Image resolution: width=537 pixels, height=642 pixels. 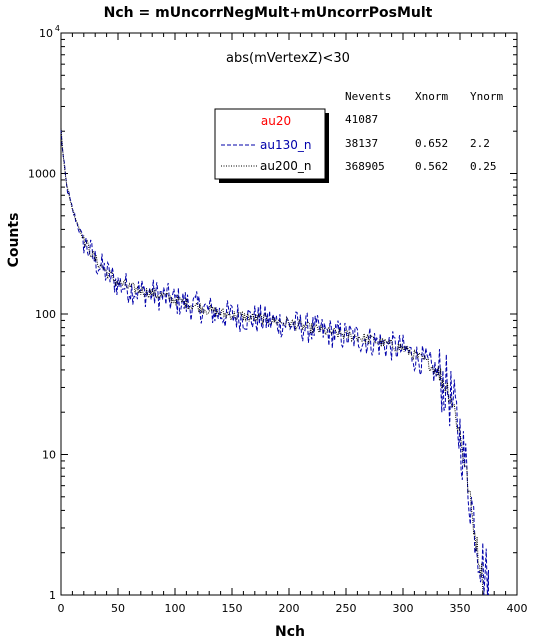 I want to click on xnorm-au130: 0.652, so click(x=431, y=143).